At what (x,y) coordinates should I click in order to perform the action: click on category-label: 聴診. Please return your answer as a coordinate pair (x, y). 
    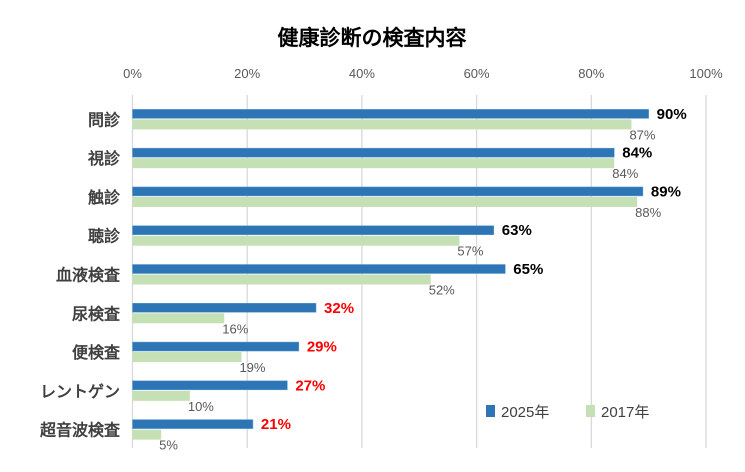
    Looking at the image, I should click on (104, 236).